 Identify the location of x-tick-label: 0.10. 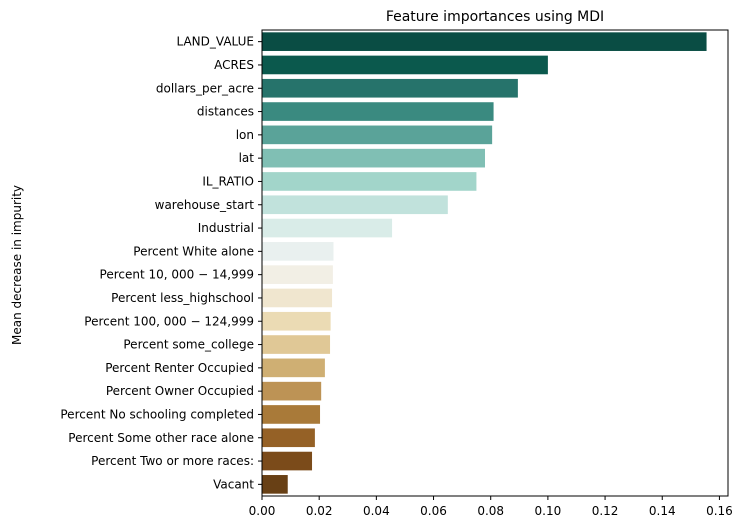
(548, 511).